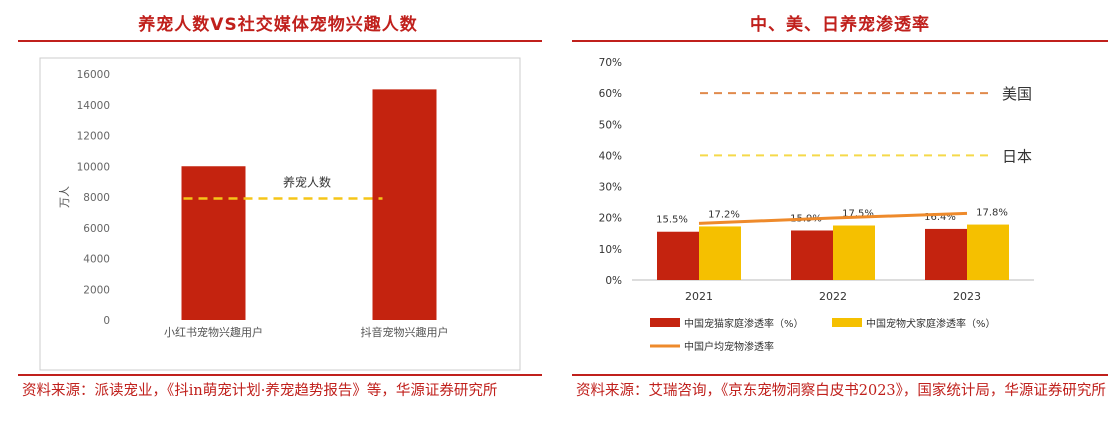  I want to click on left-y-axis-label: 万人, so click(64, 197).